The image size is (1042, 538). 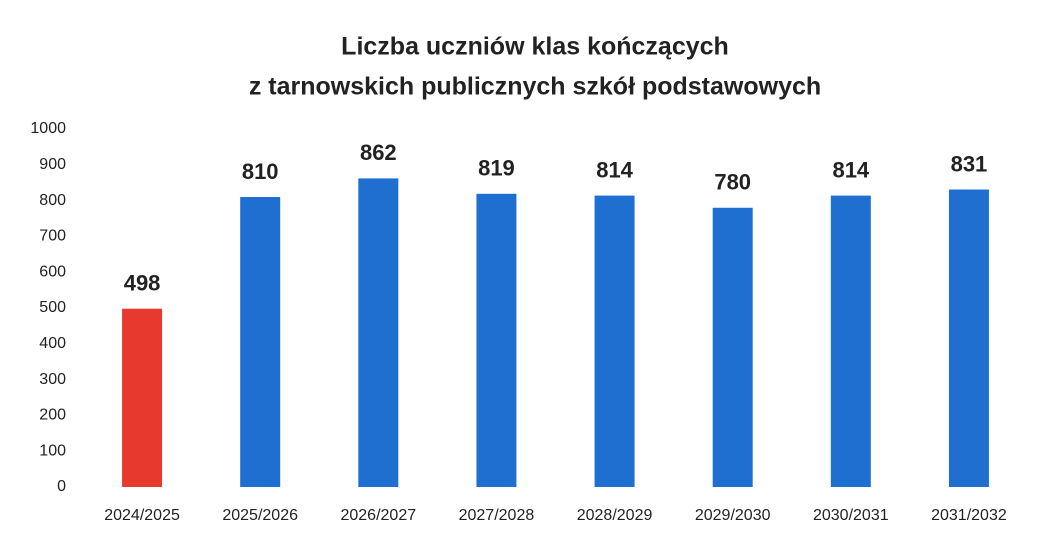 What do you see at coordinates (496, 168) in the screenshot?
I see `data-label: 819` at bounding box center [496, 168].